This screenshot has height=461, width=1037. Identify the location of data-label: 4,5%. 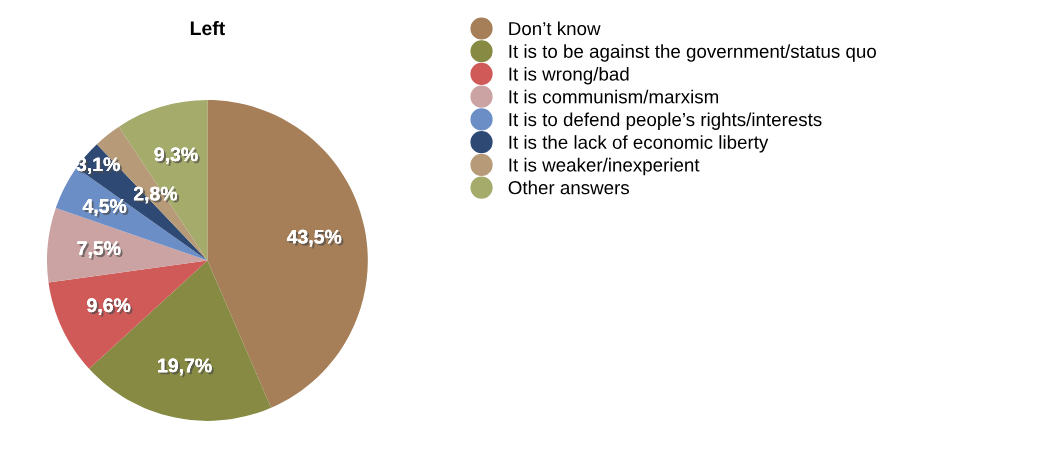
(105, 208).